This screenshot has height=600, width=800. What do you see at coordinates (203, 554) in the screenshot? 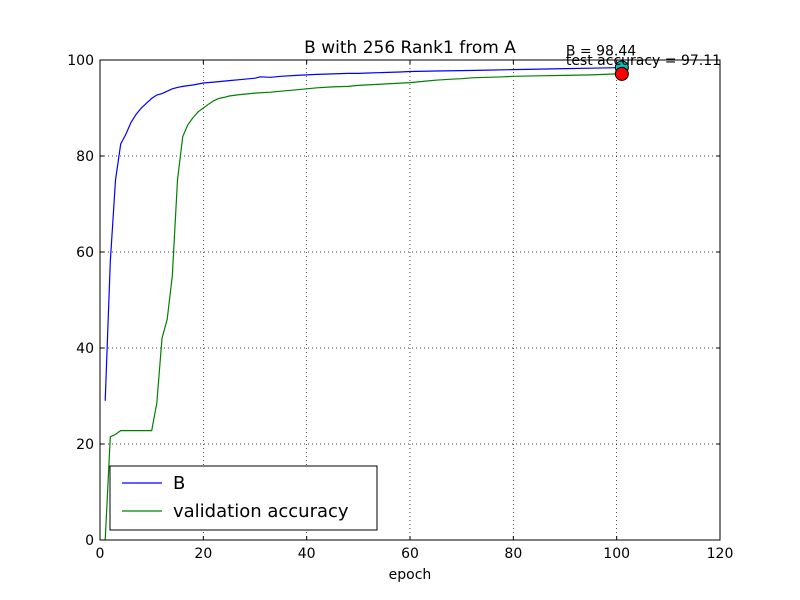
I see `x-tick-label: 20` at bounding box center [203, 554].